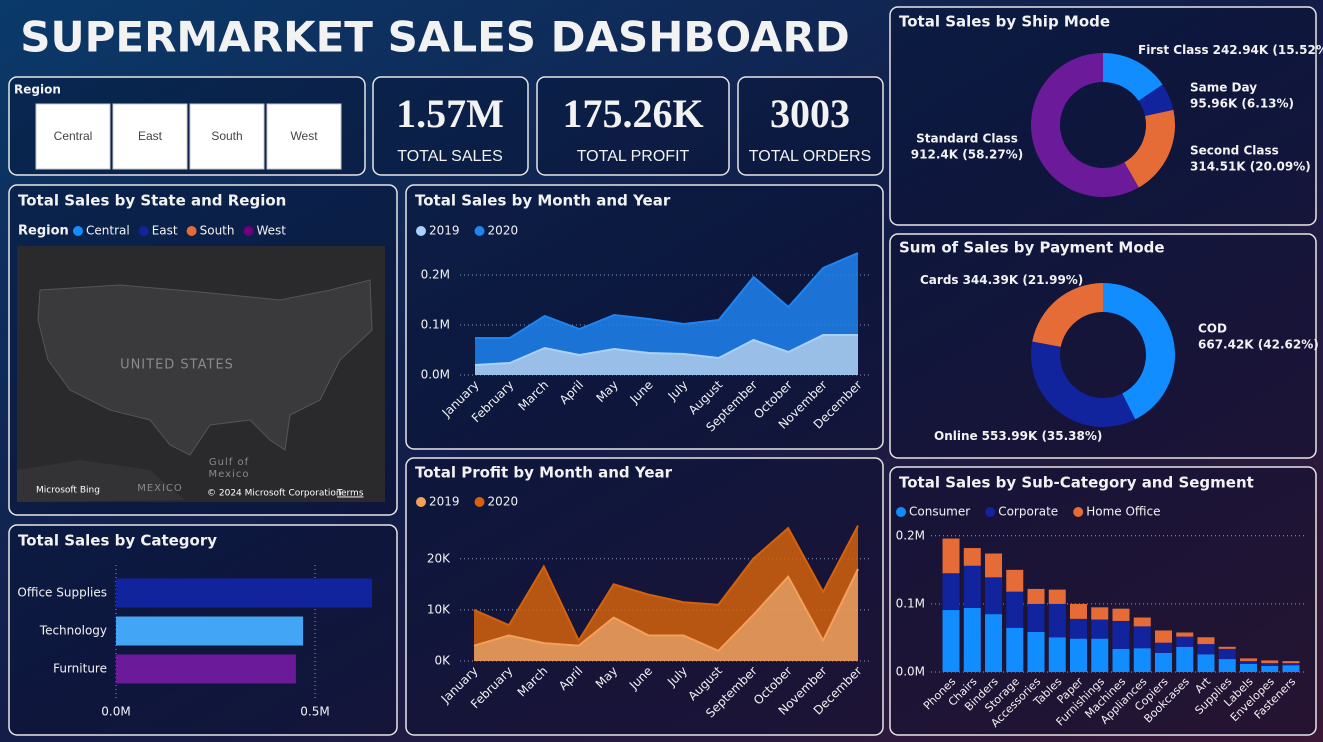  Describe the element at coordinates (1242, 104) in the screenshot. I see `data-label-value: 95.96K (6.13%)` at that location.